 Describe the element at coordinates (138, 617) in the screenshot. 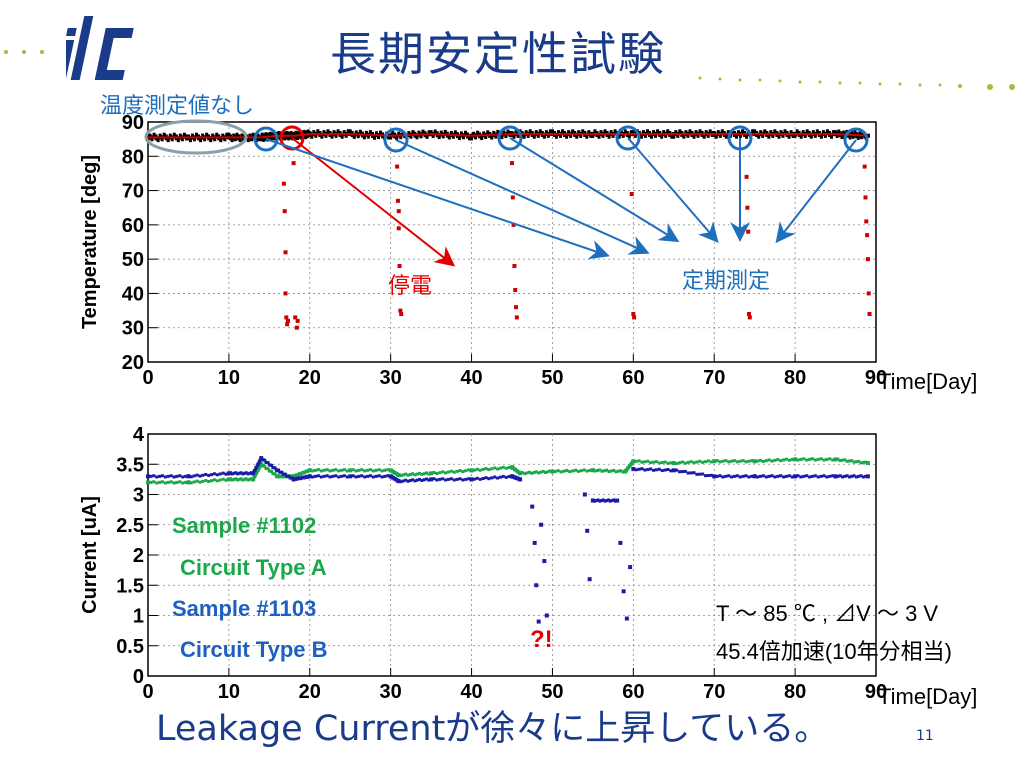

I see `current-ytick-label: 1` at that location.